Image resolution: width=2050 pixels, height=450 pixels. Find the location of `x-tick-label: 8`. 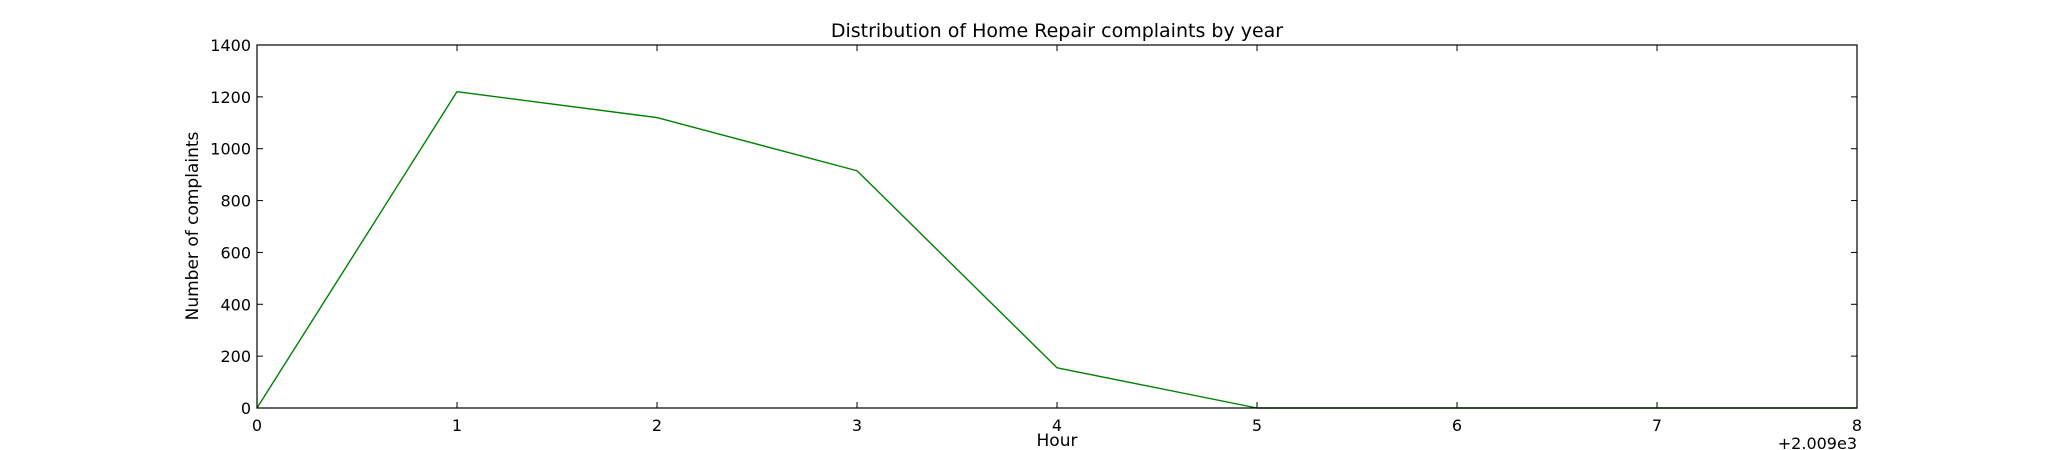

x-tick-label: 8 is located at coordinates (1857, 425).